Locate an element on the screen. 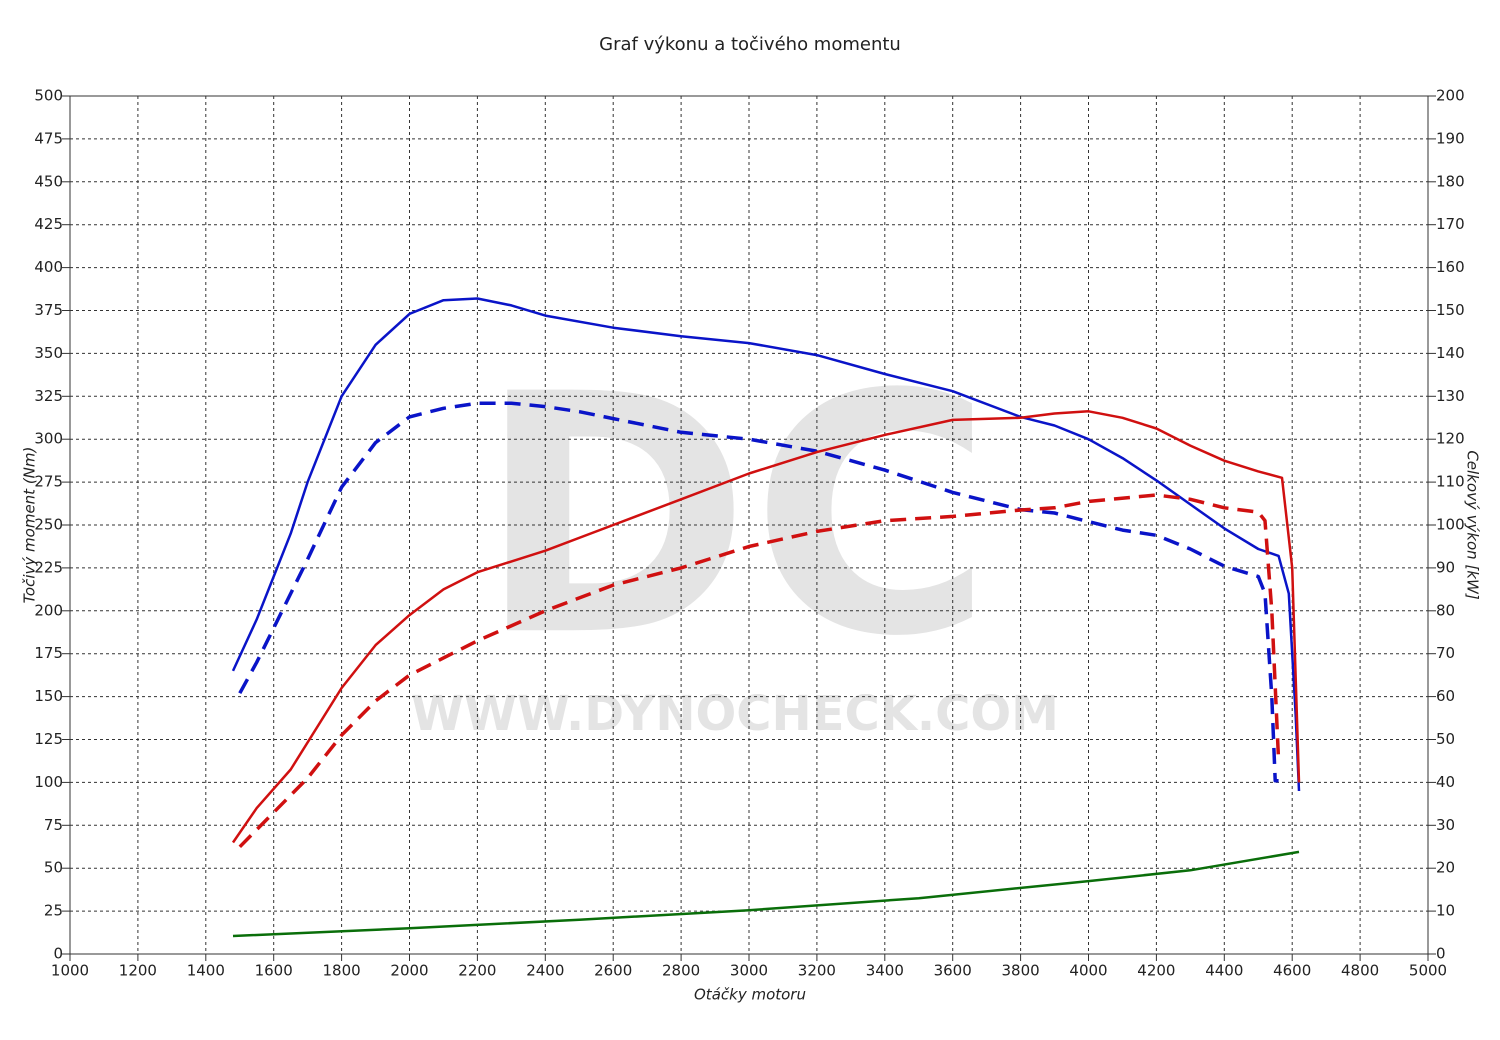  y2-tick-label: 90 is located at coordinates (1445, 567).